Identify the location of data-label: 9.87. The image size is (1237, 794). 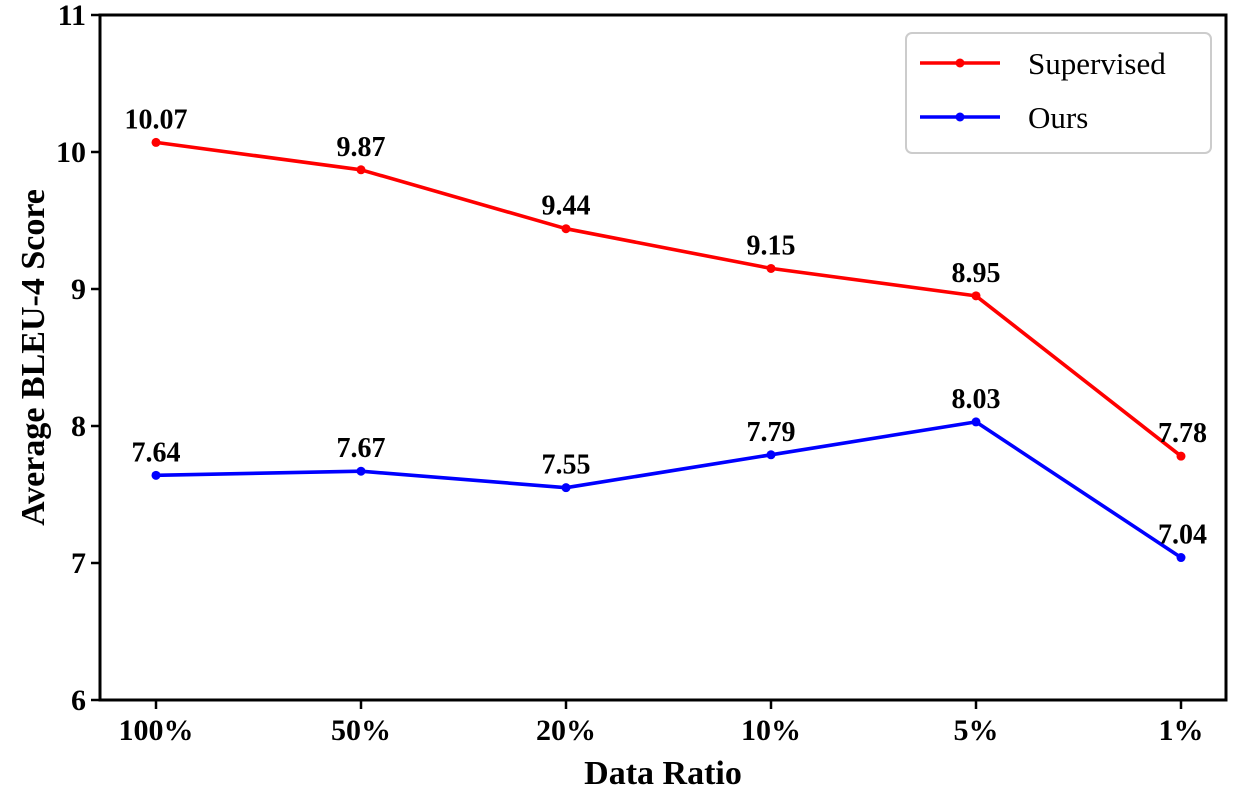
(361, 147).